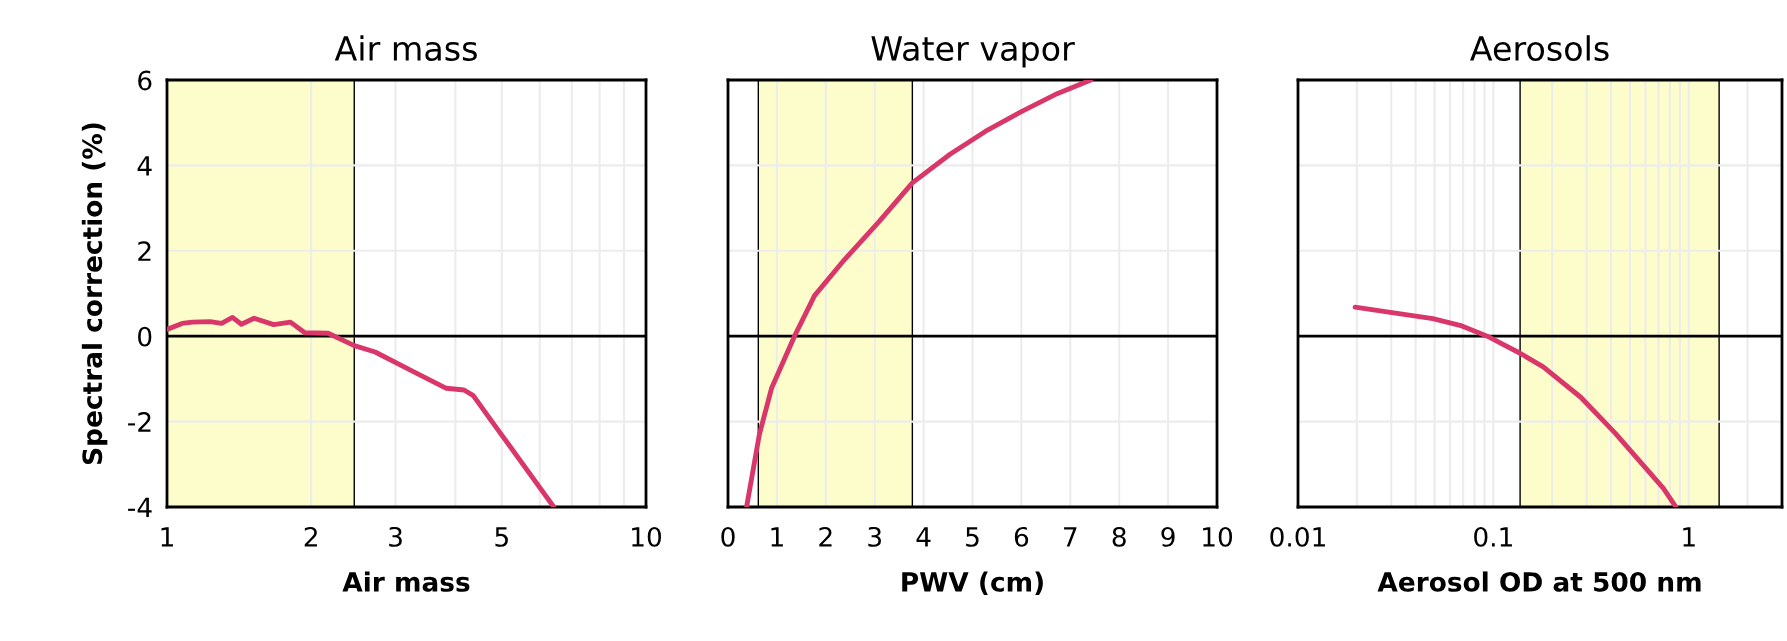 Image resolution: width=1787 pixels, height=641 pixels. What do you see at coordinates (145, 336) in the screenshot?
I see `y-tick-label: 0` at bounding box center [145, 336].